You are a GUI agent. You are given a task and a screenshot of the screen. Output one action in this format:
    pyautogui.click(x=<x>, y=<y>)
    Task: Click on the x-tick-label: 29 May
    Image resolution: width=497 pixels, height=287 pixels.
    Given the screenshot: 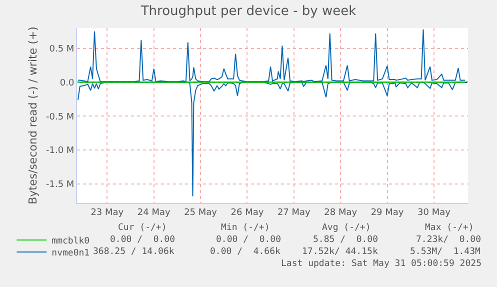 What is the action you would take?
    pyautogui.click(x=387, y=213)
    